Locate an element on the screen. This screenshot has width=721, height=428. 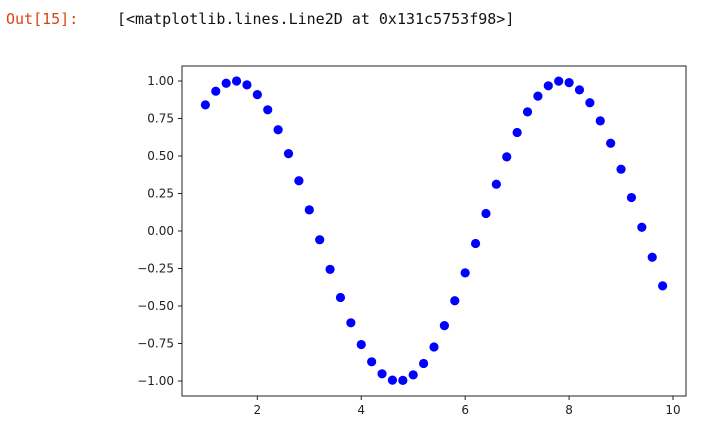
out-prompt: Out[15]: is located at coordinates (42, 19).